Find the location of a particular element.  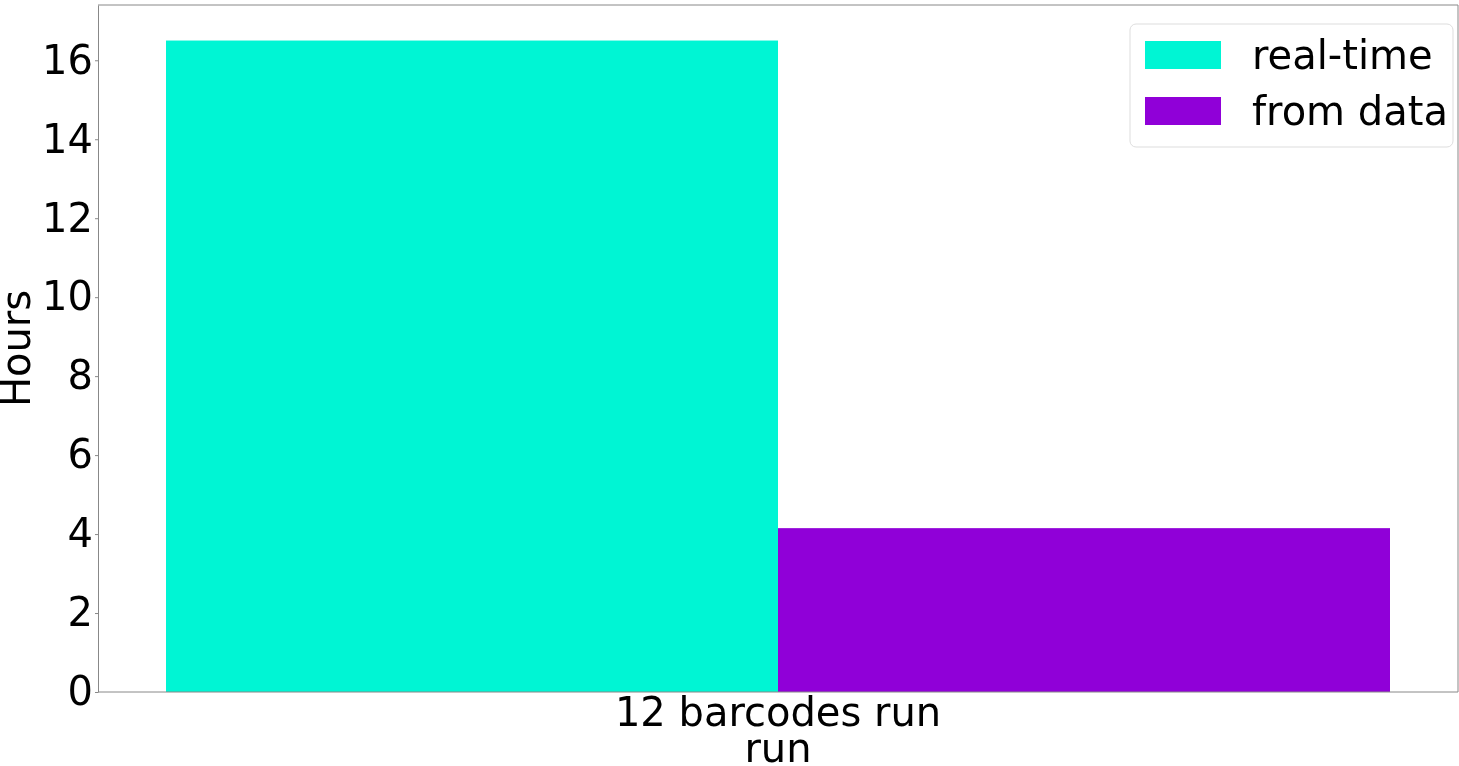

y-tick-label: 2 is located at coordinates (80, 612).